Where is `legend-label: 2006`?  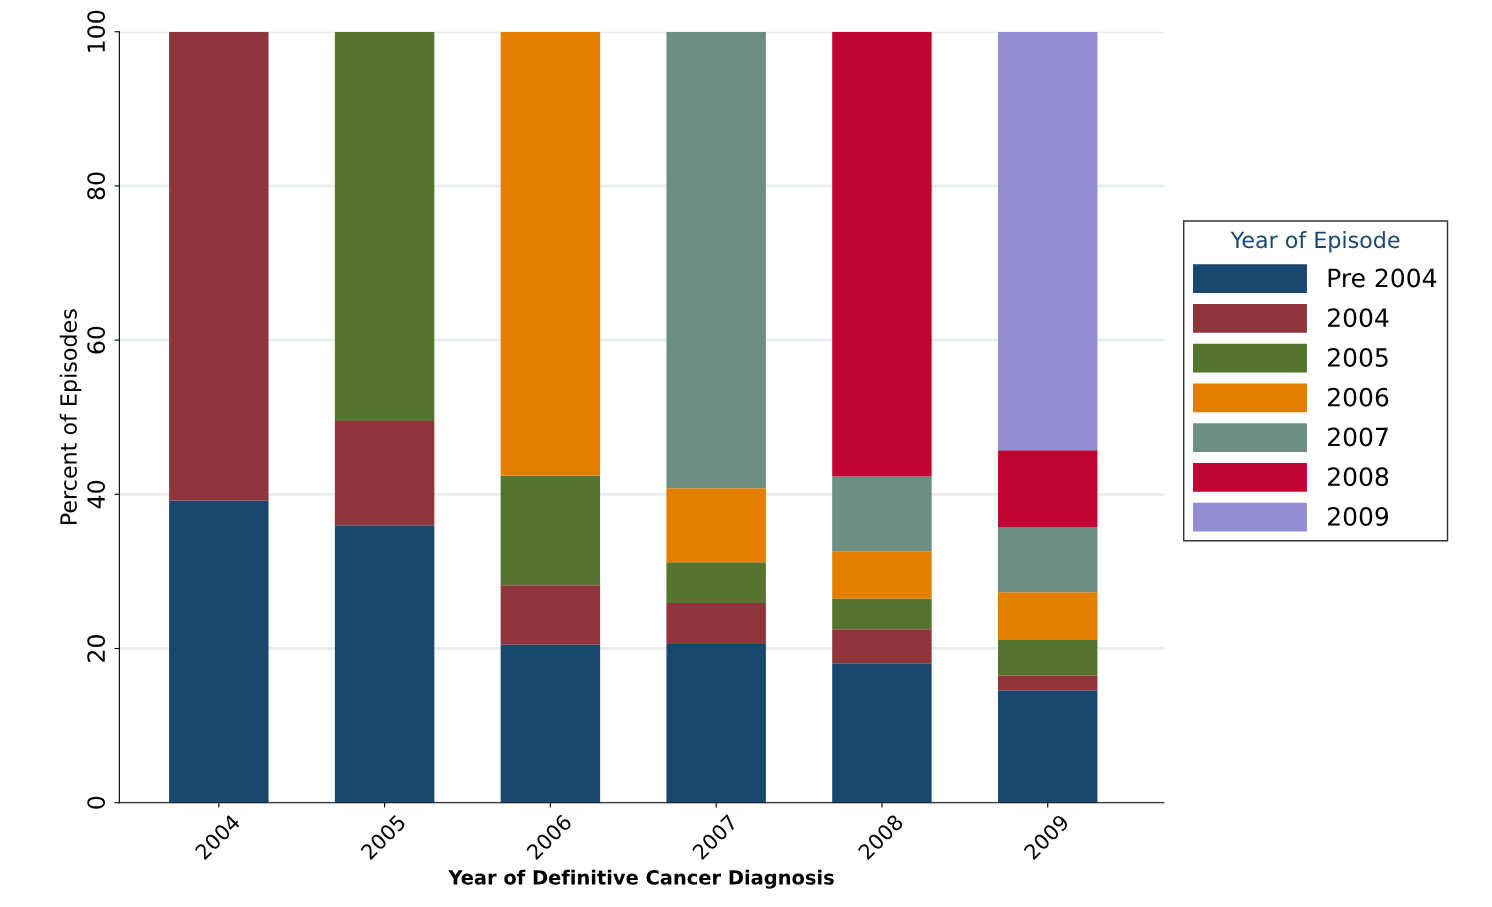
legend-label: 2006 is located at coordinates (1358, 397).